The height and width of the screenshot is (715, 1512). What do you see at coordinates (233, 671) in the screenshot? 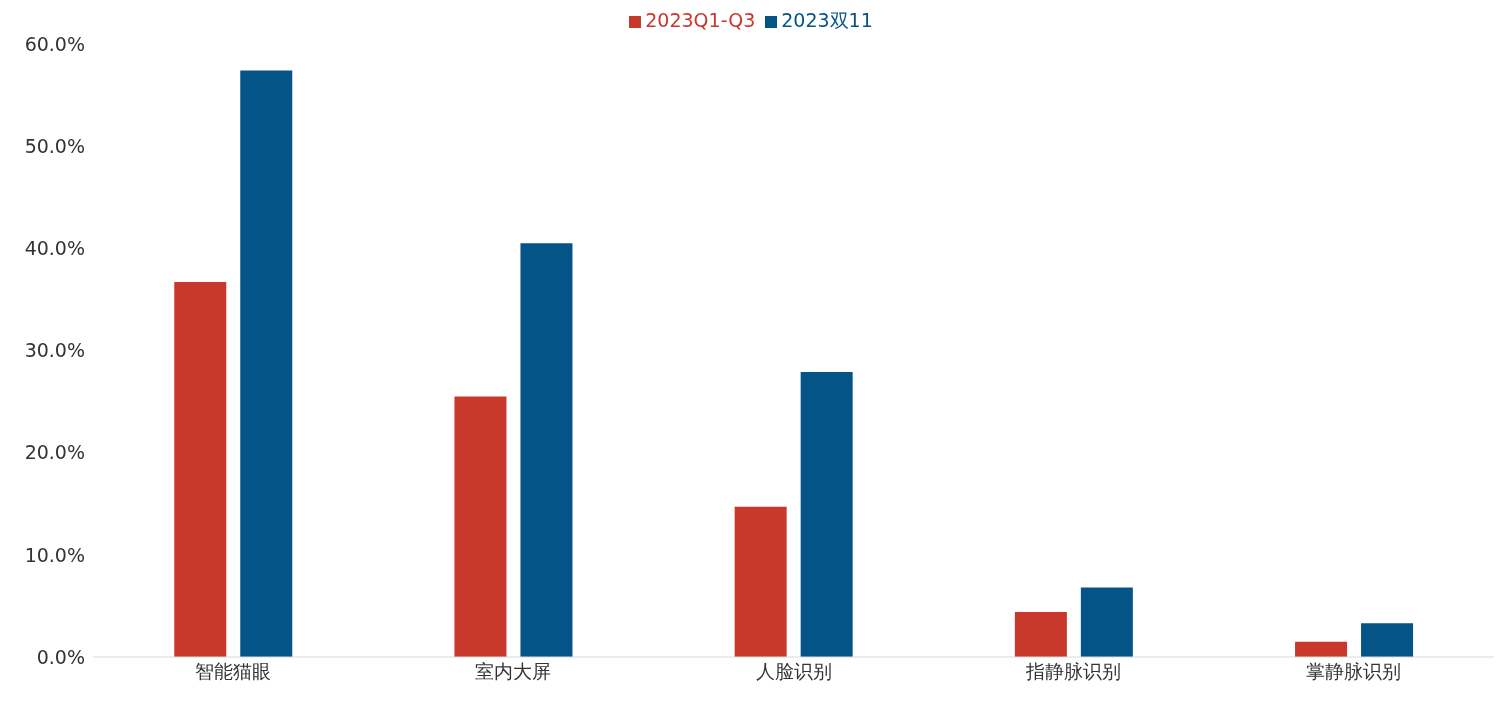
I see `x-tick-label: 智能猫眼` at bounding box center [233, 671].